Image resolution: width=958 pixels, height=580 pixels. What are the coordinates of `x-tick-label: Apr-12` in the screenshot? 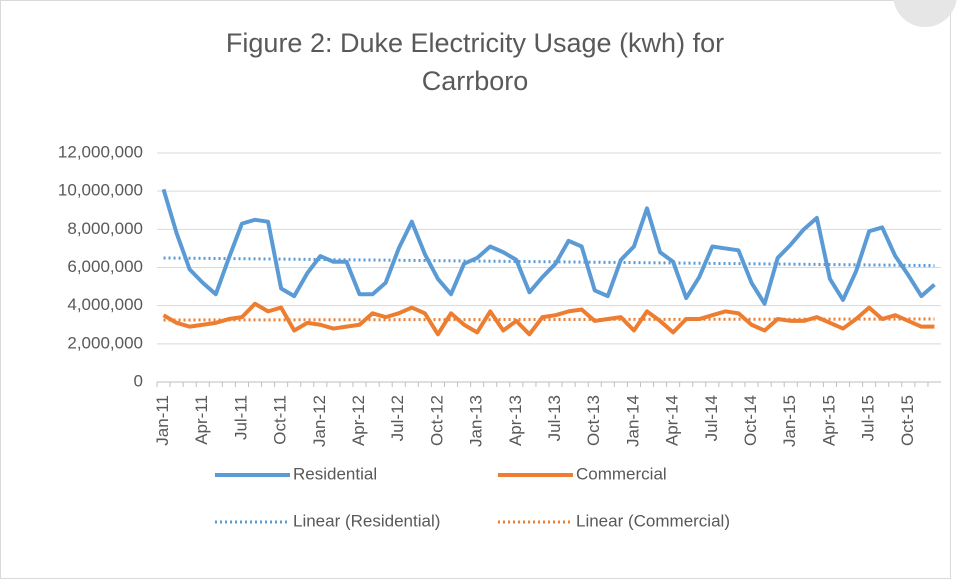 It's located at (358, 420).